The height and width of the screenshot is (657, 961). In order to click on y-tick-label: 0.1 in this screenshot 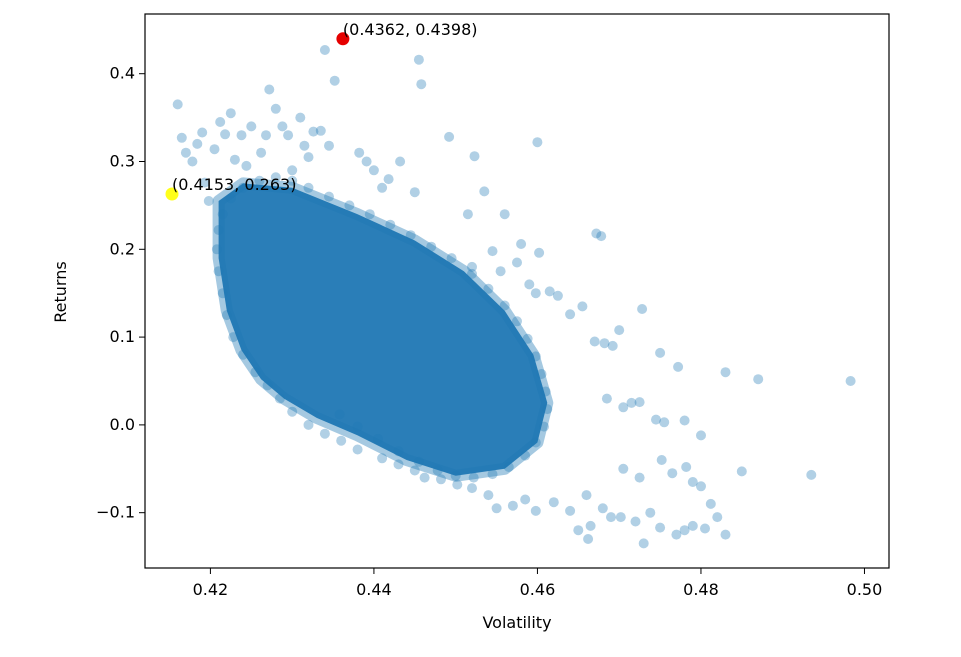, I will do `click(122, 336)`.